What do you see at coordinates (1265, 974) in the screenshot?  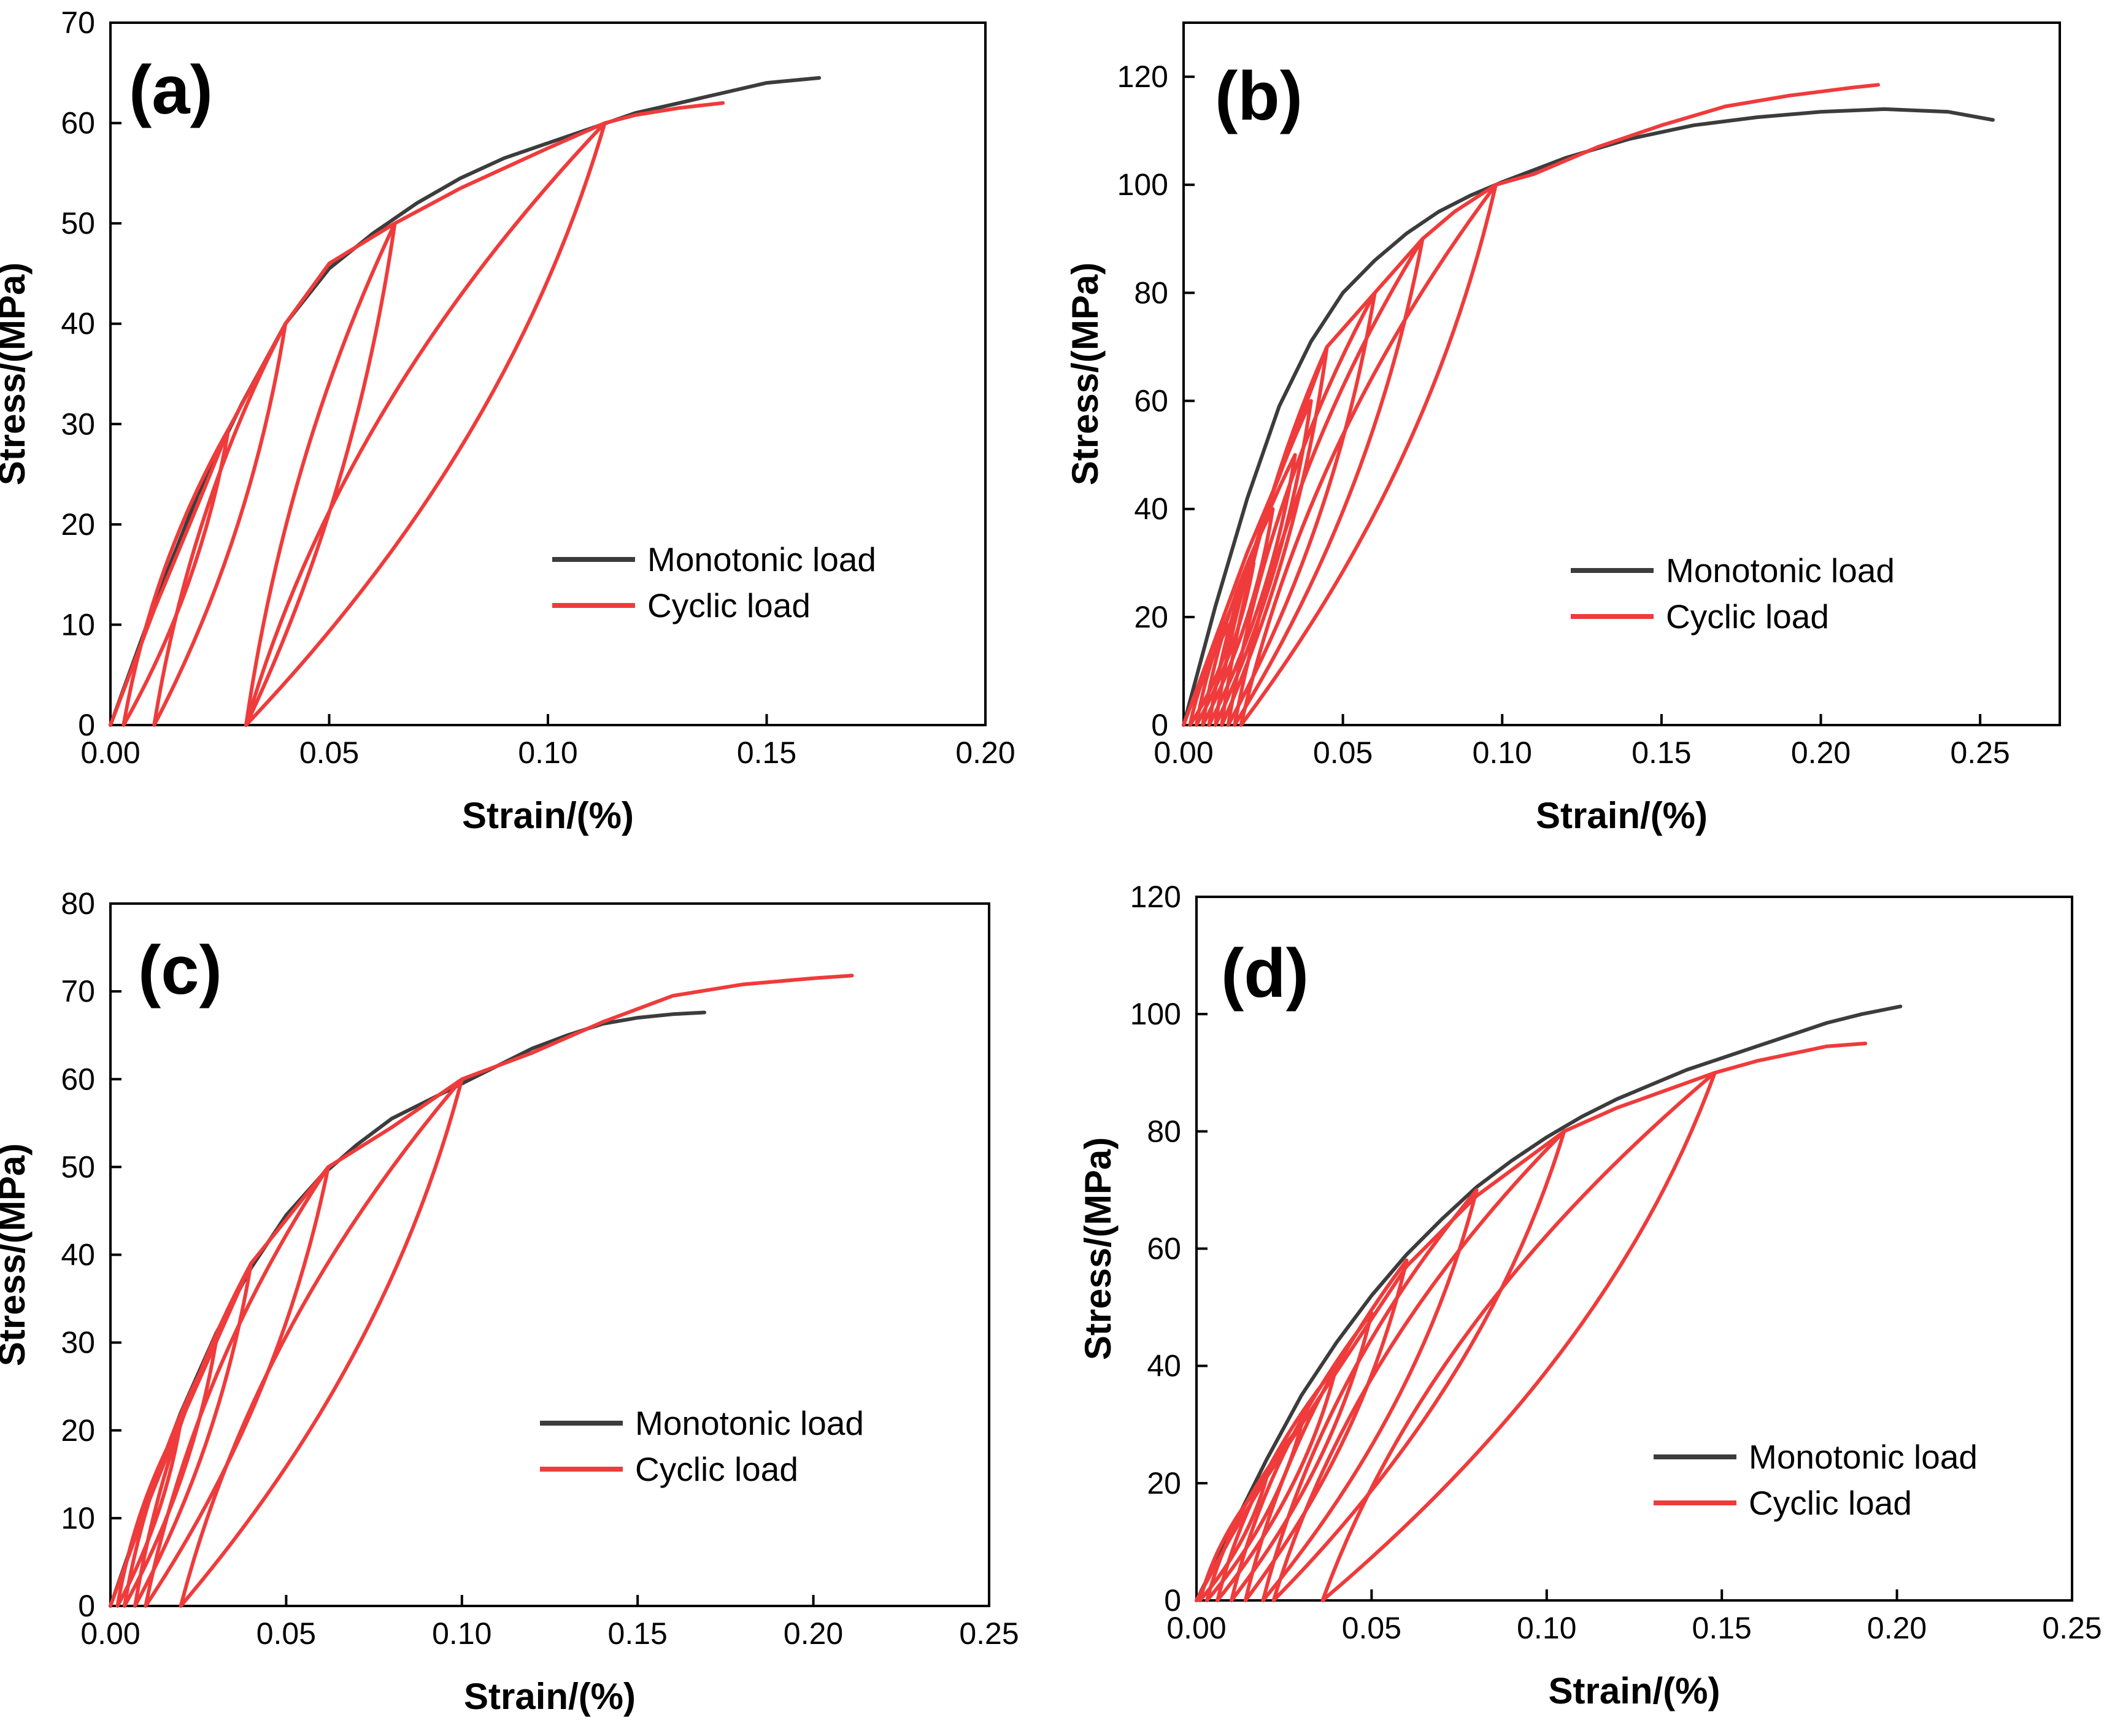 I see `panel-label: (d)` at bounding box center [1265, 974].